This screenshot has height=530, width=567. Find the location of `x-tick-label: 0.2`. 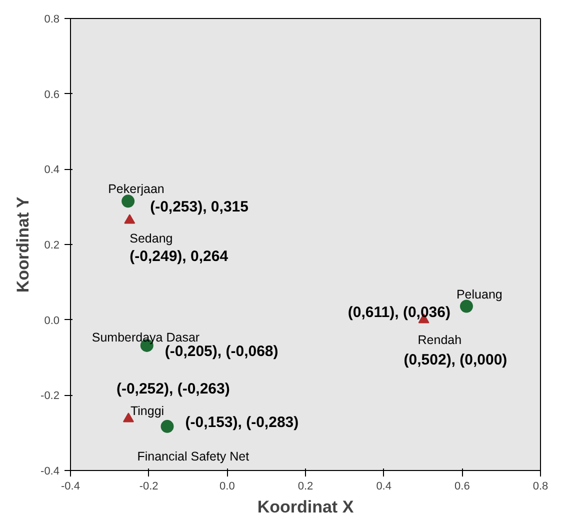

x-tick-label: 0.2 is located at coordinates (306, 486).